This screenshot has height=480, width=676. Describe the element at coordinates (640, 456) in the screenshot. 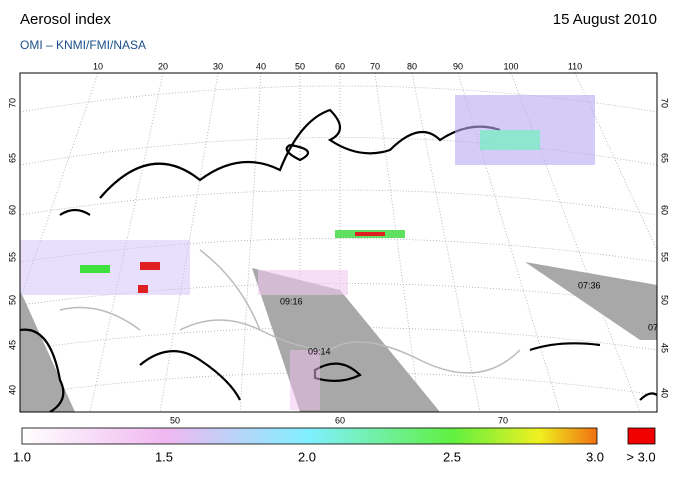

I see `overflow-label: > 3.0` at that location.